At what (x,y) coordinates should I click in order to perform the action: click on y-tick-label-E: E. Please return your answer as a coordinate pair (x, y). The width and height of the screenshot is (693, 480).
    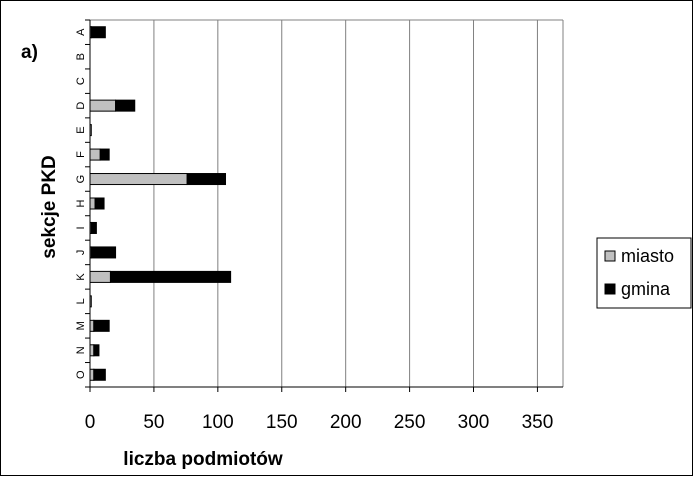
    Looking at the image, I should click on (81, 129).